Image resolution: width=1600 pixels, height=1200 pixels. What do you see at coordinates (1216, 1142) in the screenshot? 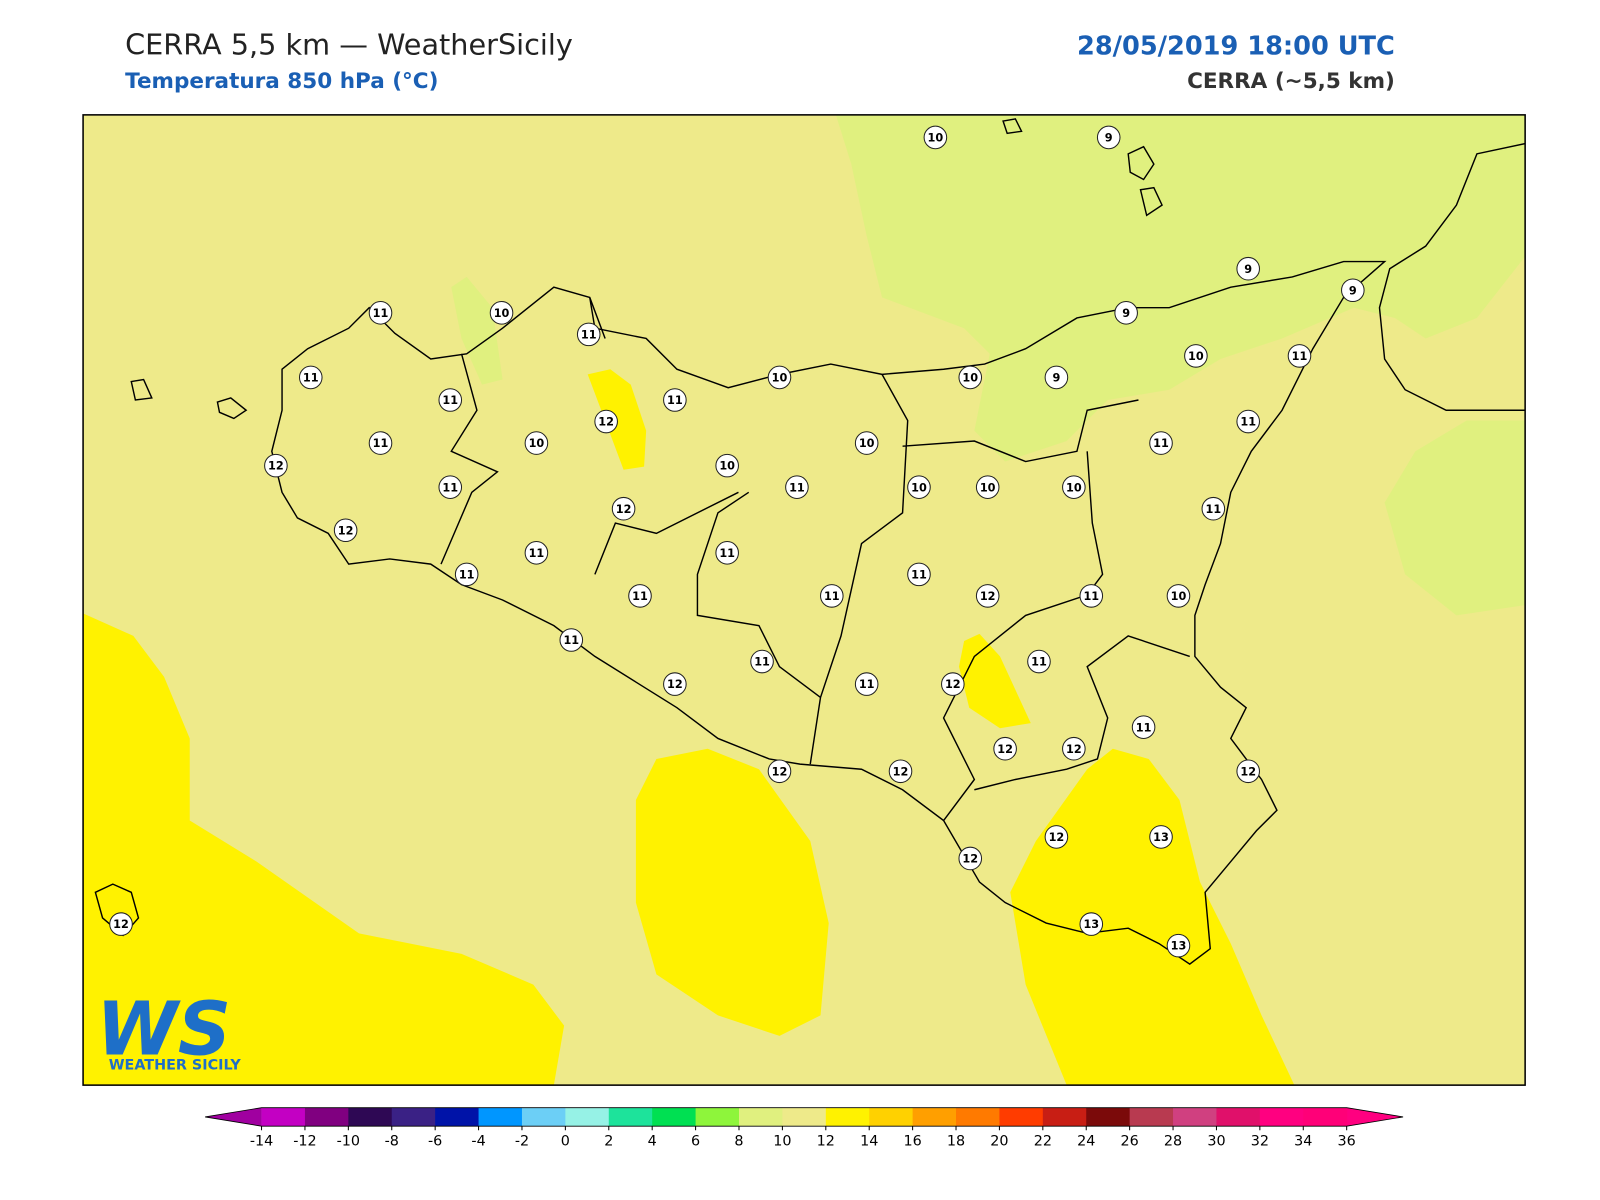
I see `colorbar-tick-label: 30` at bounding box center [1216, 1142].